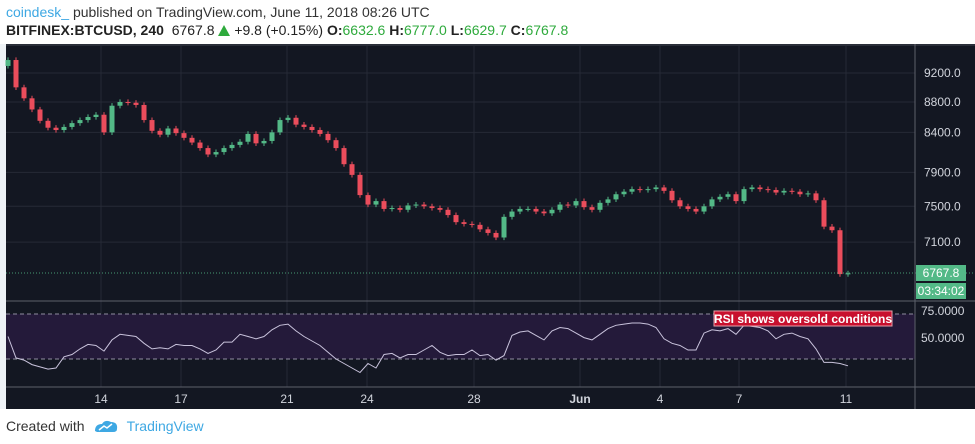 This screenshot has height=444, width=975. Describe the element at coordinates (942, 73) in the screenshot. I see `price-tick-label: 9200.0` at that location.